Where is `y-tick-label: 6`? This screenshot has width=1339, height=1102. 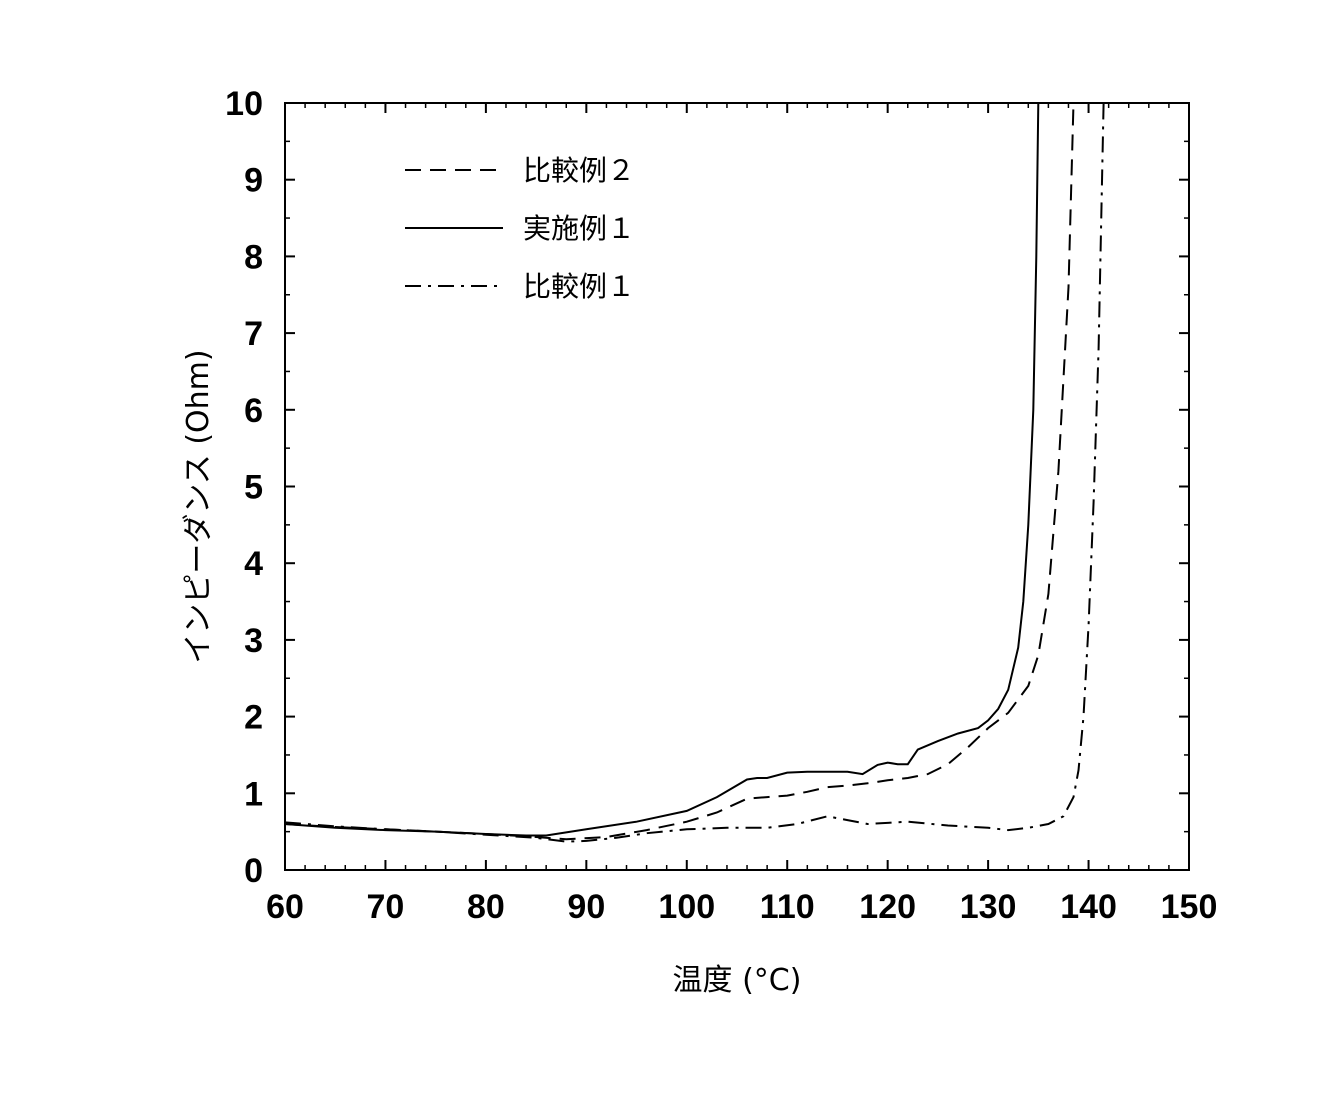
y-tick-label: 6 is located at coordinates (253, 411).